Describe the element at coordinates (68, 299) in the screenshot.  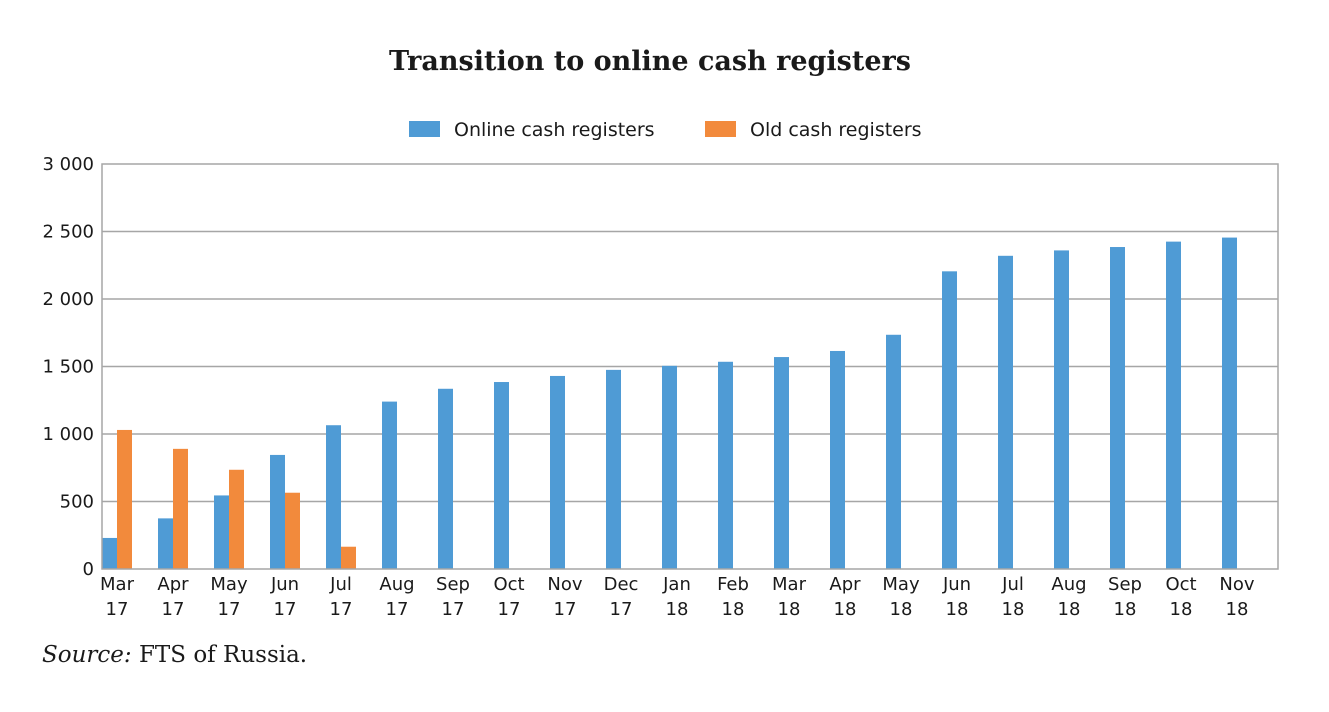
I see `y-tick-label: 2 000` at that location.